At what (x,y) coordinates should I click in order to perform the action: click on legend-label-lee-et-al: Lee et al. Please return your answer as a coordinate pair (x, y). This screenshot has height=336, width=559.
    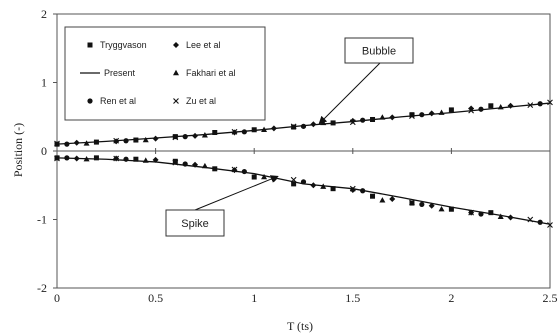
    Looking at the image, I should click on (203, 45).